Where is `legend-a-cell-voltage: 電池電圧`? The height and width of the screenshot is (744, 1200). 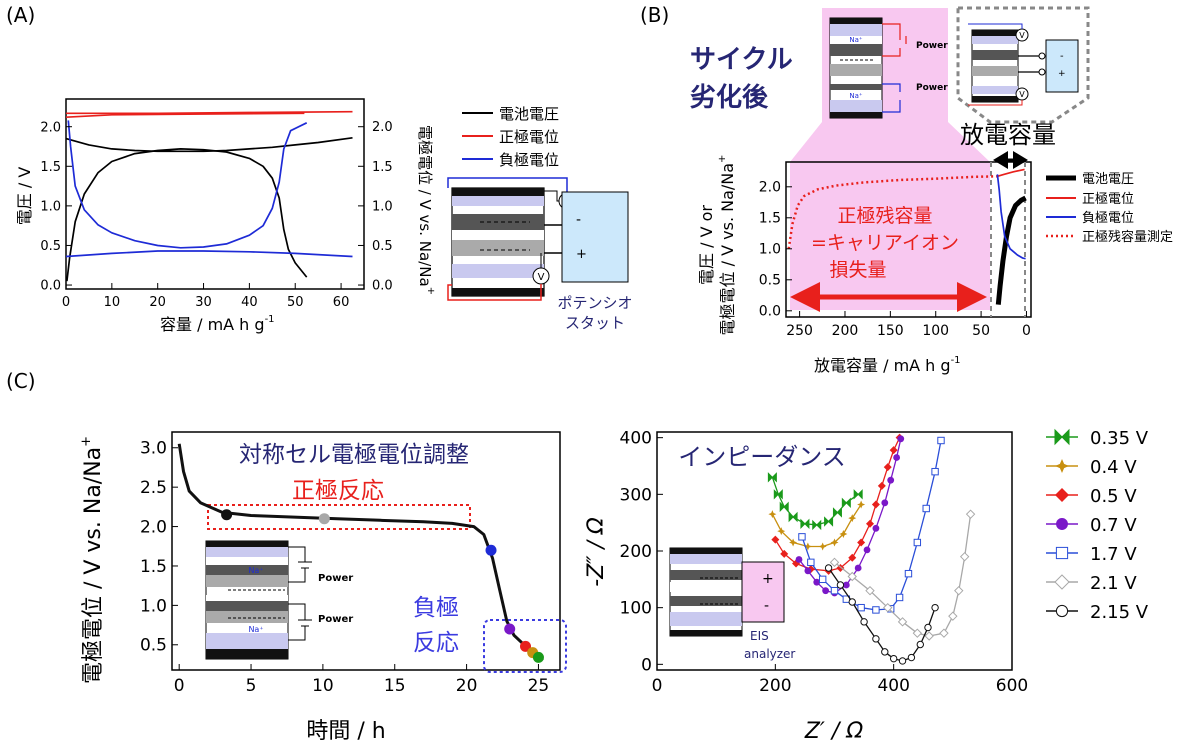
legend-a-cell-voltage: 電池電圧 is located at coordinates (529, 114).